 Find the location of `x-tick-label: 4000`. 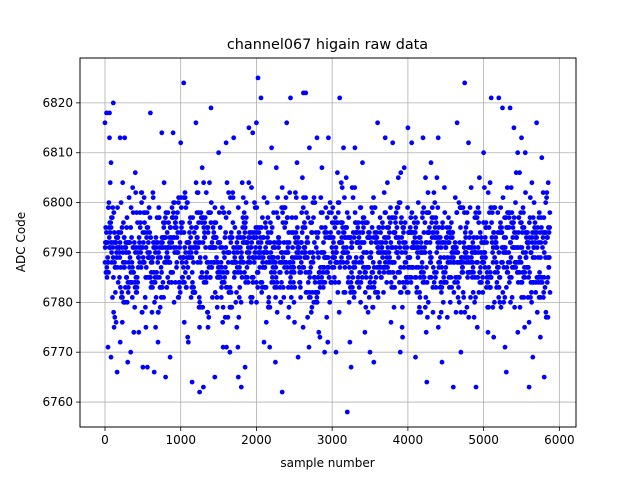

x-tick-label: 4000 is located at coordinates (408, 440).